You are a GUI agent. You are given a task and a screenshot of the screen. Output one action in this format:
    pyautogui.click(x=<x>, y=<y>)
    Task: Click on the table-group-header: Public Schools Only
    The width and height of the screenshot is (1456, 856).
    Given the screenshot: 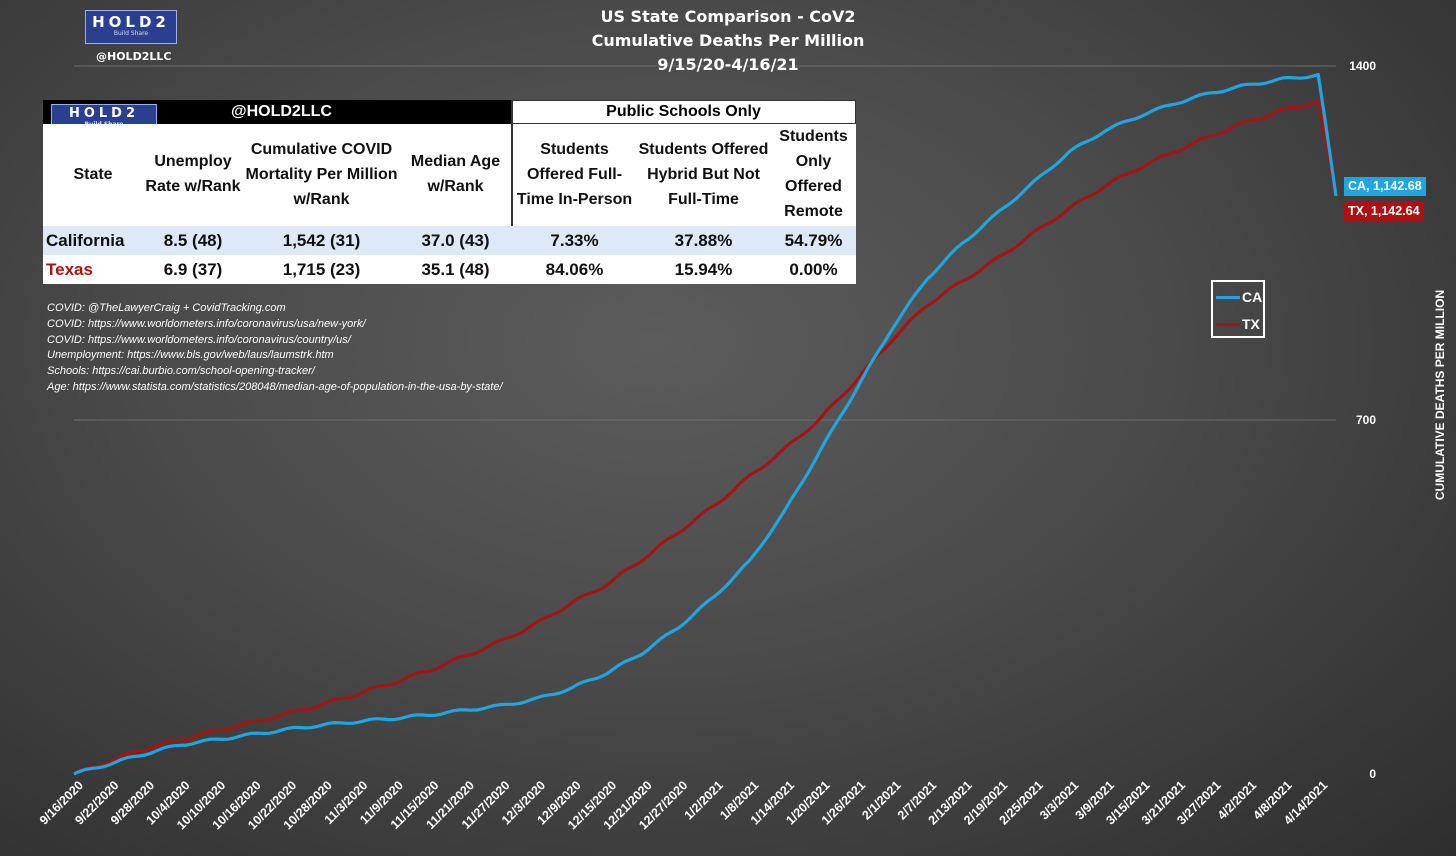 What is the action you would take?
    pyautogui.click(x=683, y=112)
    